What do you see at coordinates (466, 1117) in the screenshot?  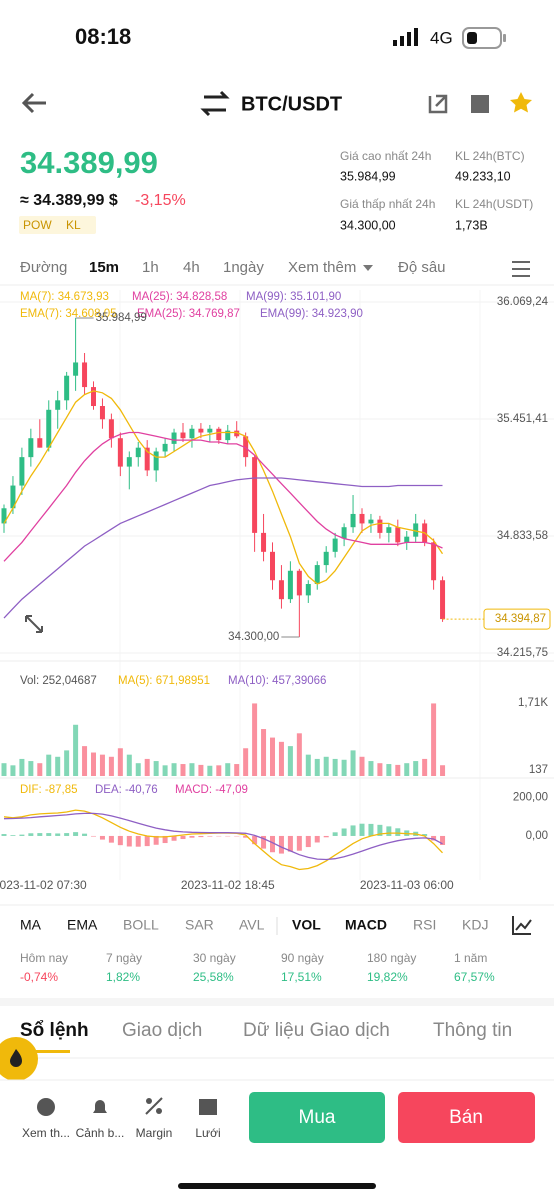 I see `sell-button` at bounding box center [466, 1117].